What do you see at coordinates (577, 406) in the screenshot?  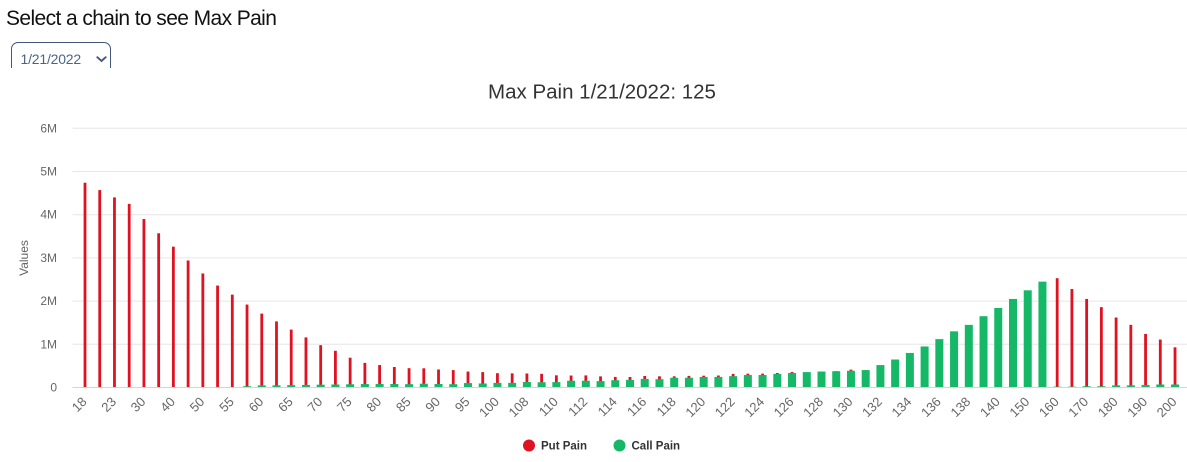 I see `svg-text: 112` at bounding box center [577, 406].